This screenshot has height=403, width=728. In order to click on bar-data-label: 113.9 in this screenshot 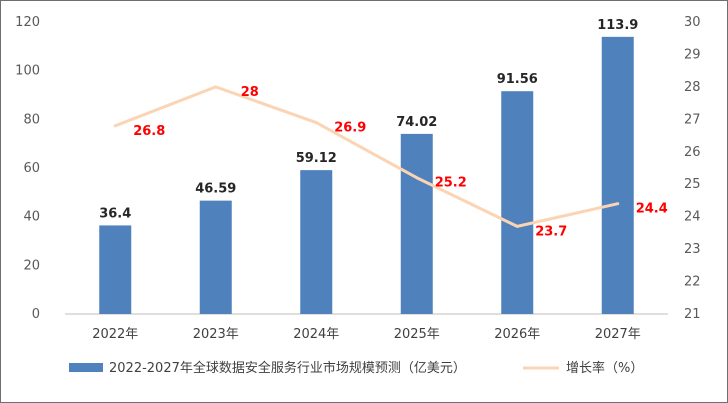, I will do `click(617, 25)`.